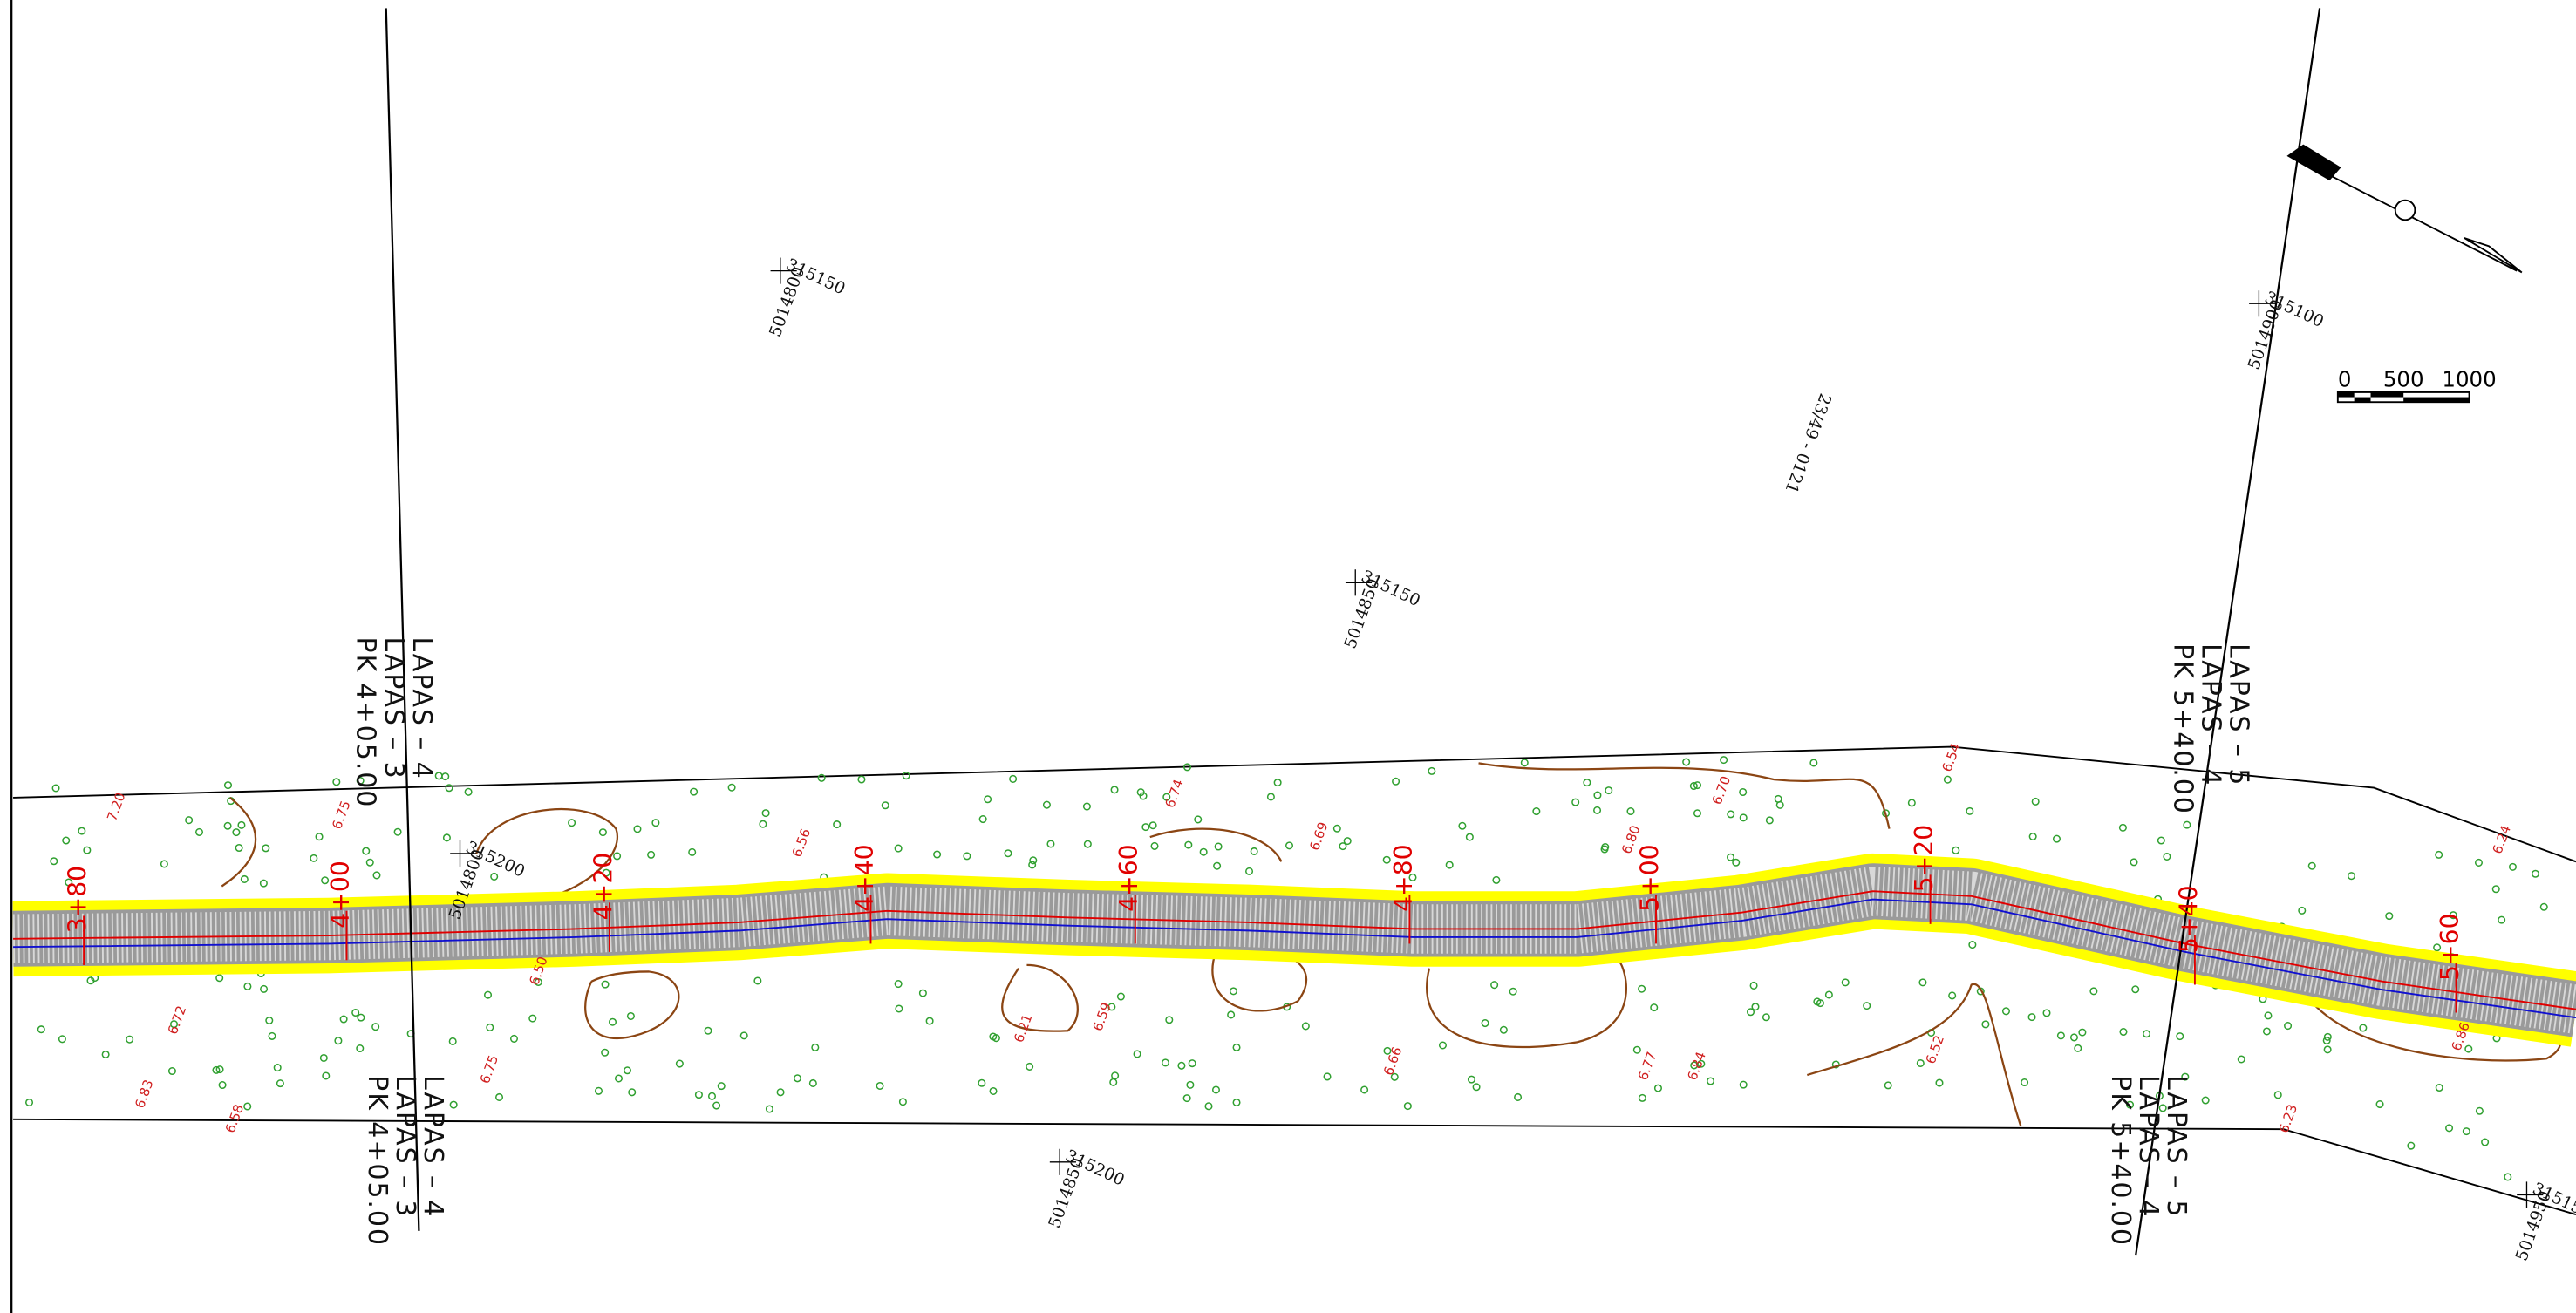 The height and width of the screenshot is (1313, 2576). Describe the element at coordinates (2189, 919) in the screenshot. I see `station-label: 5+40` at that location.